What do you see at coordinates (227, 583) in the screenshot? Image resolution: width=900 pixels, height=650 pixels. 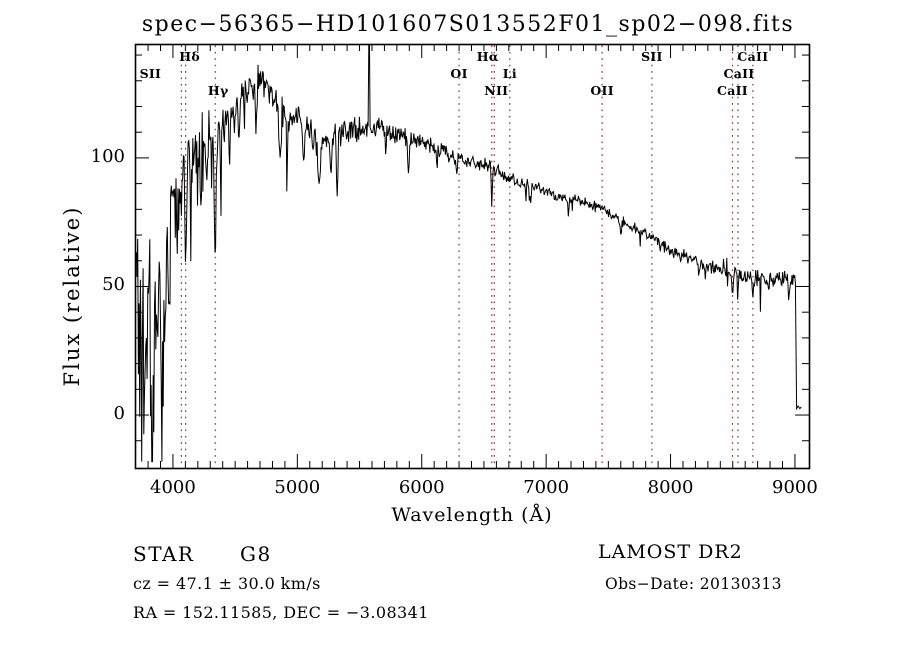 I see `radial-velocity: cz = 47.1 ± 30.0 km/s` at bounding box center [227, 583].